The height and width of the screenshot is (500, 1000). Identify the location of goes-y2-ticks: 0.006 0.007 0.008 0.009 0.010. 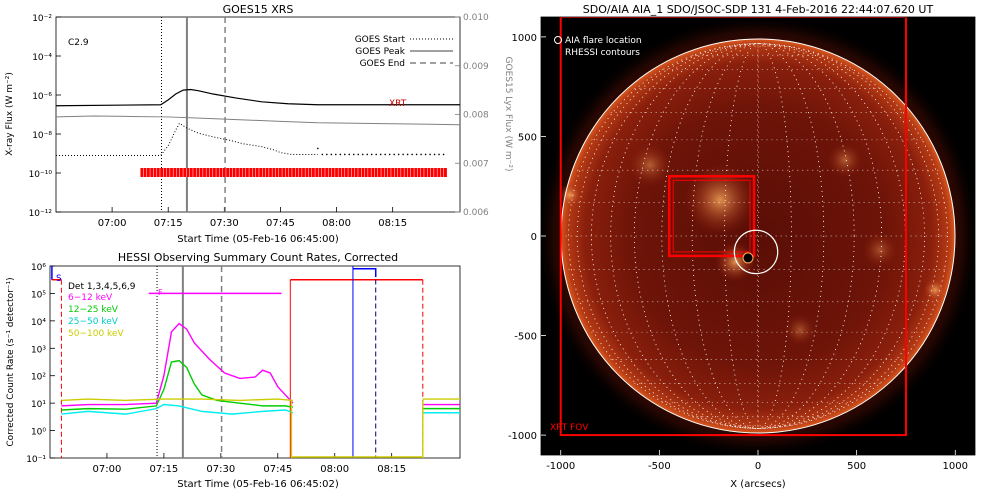
(472, 115).